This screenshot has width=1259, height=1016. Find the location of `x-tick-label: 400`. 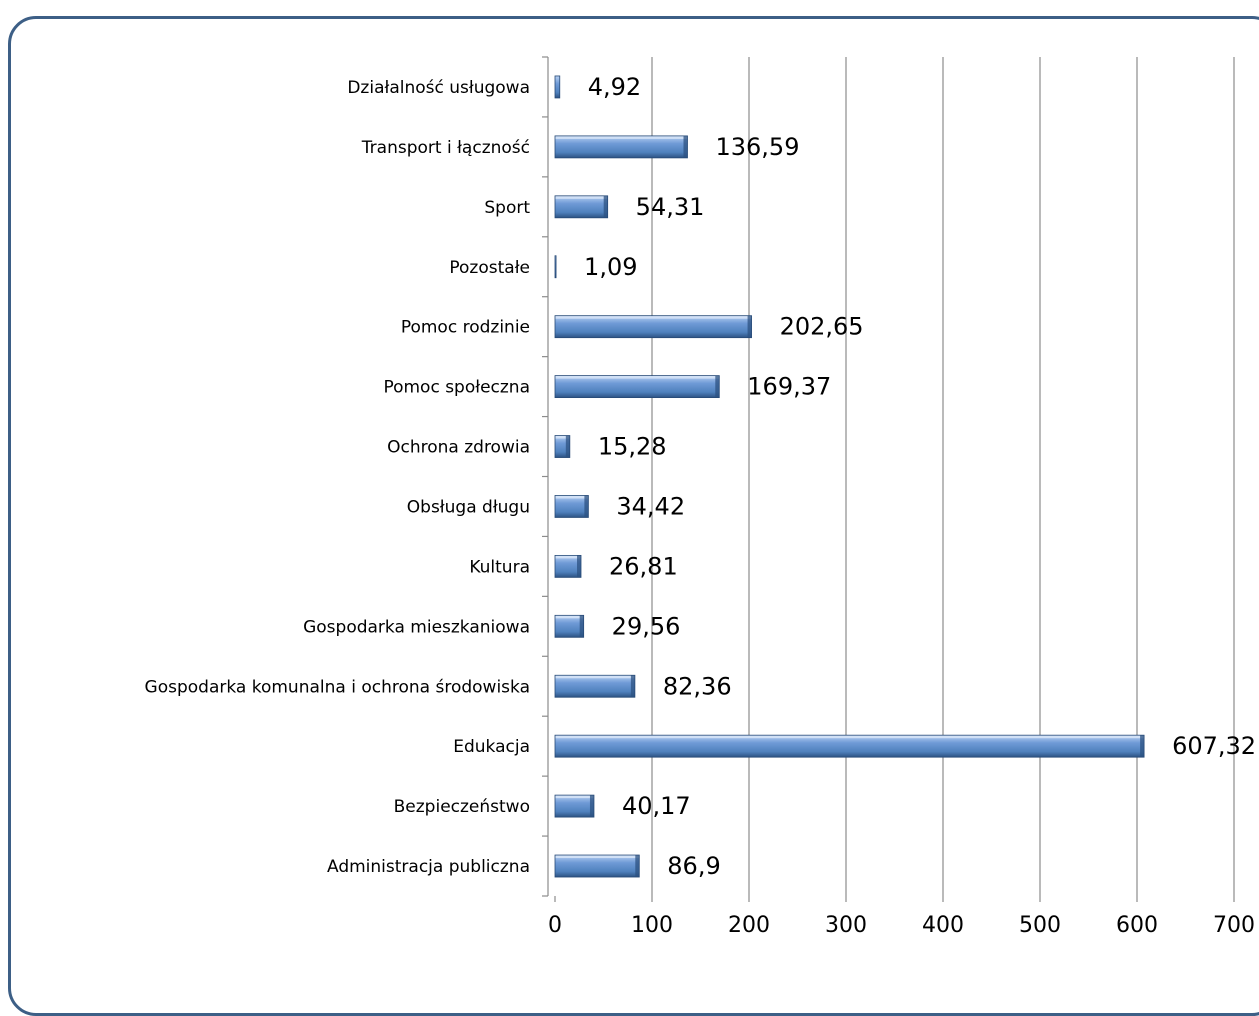

x-tick-label: 400 is located at coordinates (943, 925).